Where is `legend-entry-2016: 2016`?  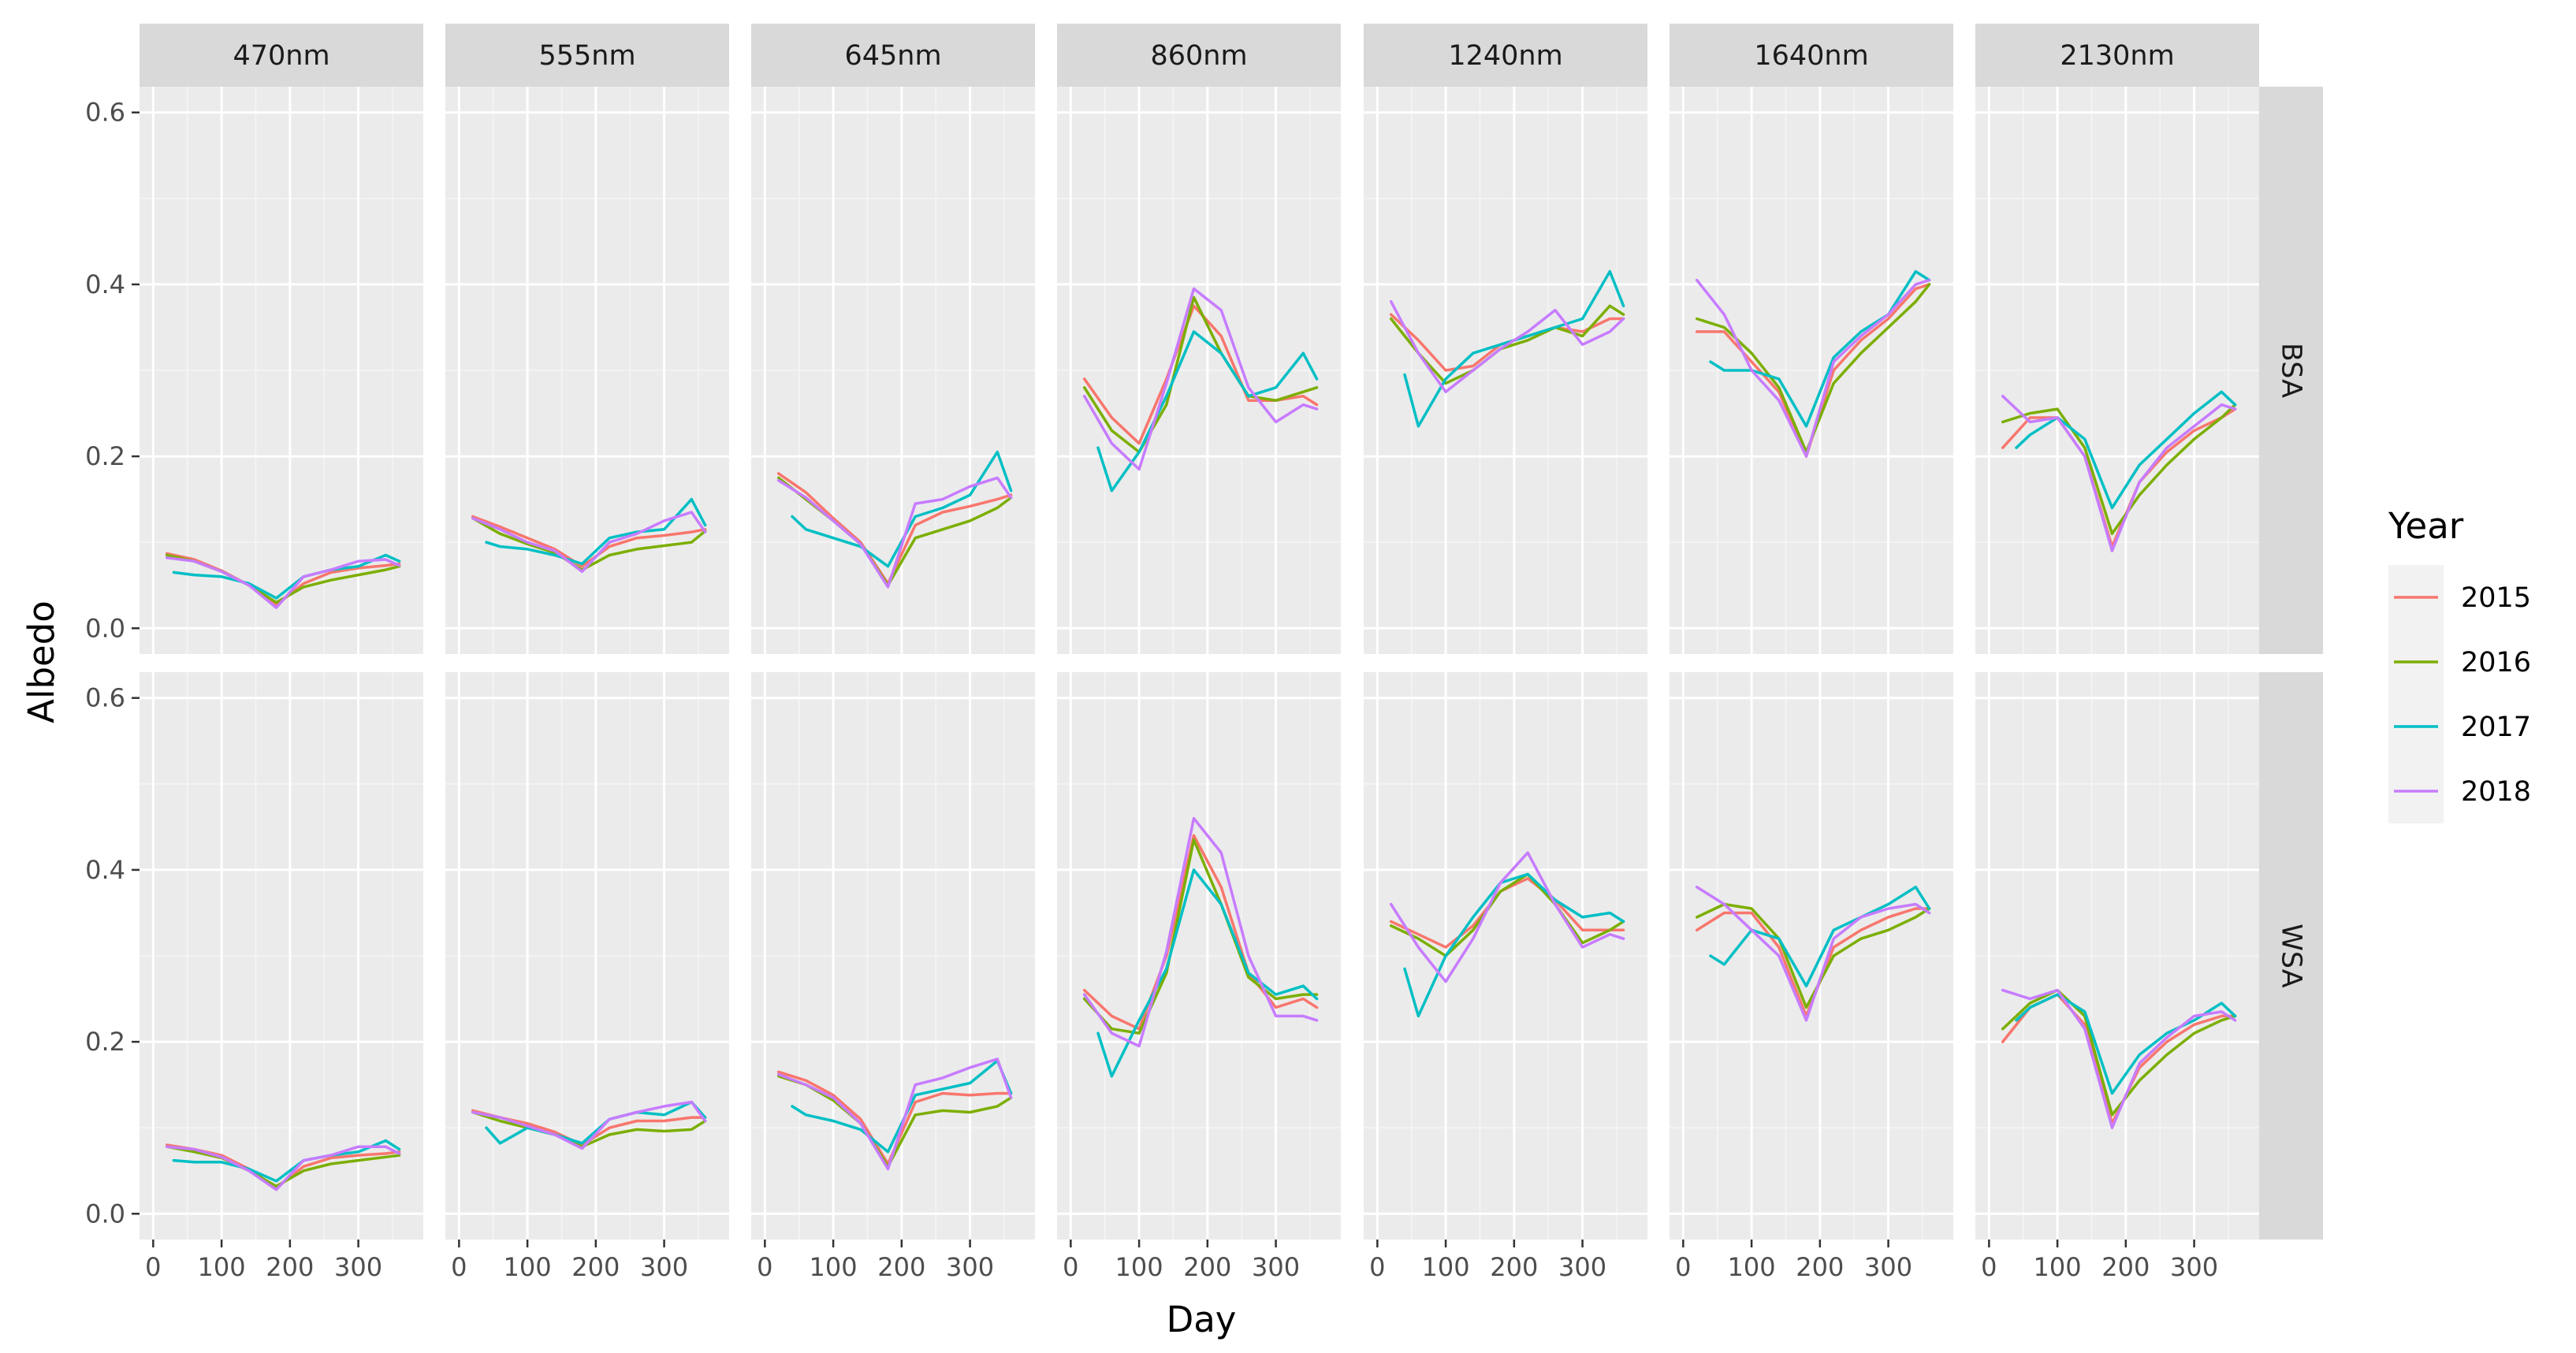
legend-entry-2016: 2016 is located at coordinates (2459, 662).